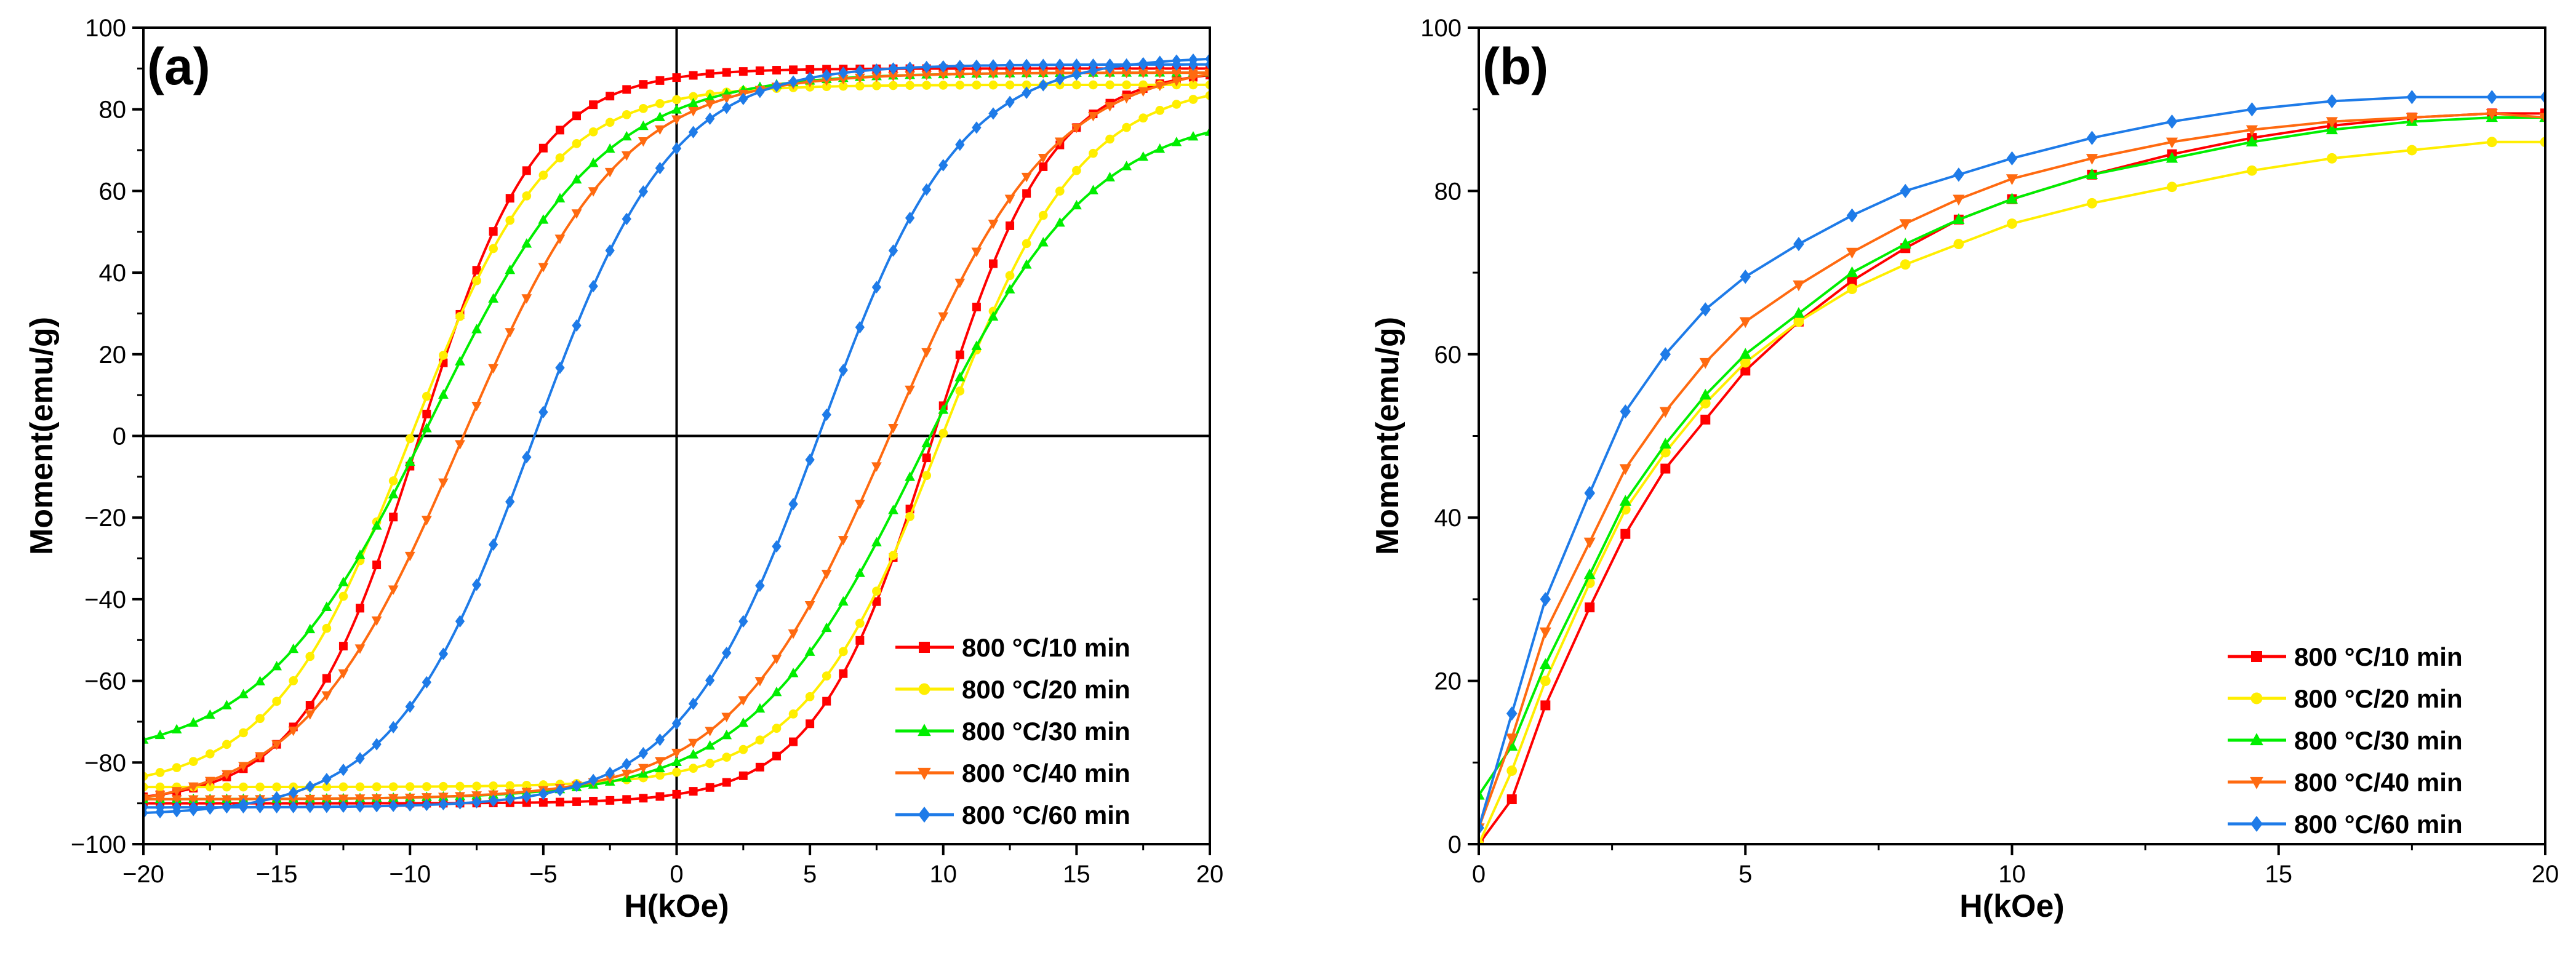 Image resolution: width=2576 pixels, height=958 pixels. What do you see at coordinates (105, 28) in the screenshot?
I see `y-tick-label: 100` at bounding box center [105, 28].